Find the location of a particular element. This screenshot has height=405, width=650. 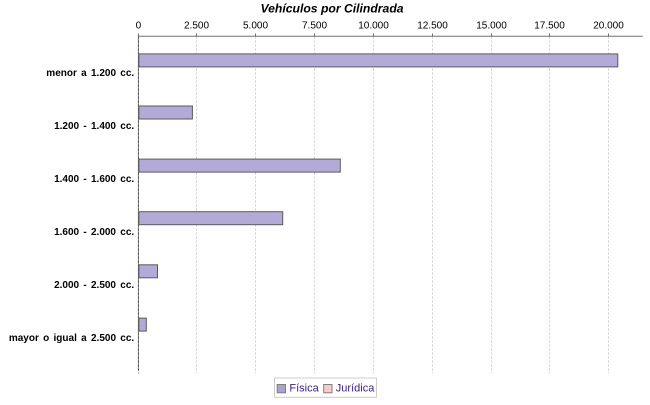

svg-text: 1.400 - 1.600 cc. is located at coordinates (94, 179).